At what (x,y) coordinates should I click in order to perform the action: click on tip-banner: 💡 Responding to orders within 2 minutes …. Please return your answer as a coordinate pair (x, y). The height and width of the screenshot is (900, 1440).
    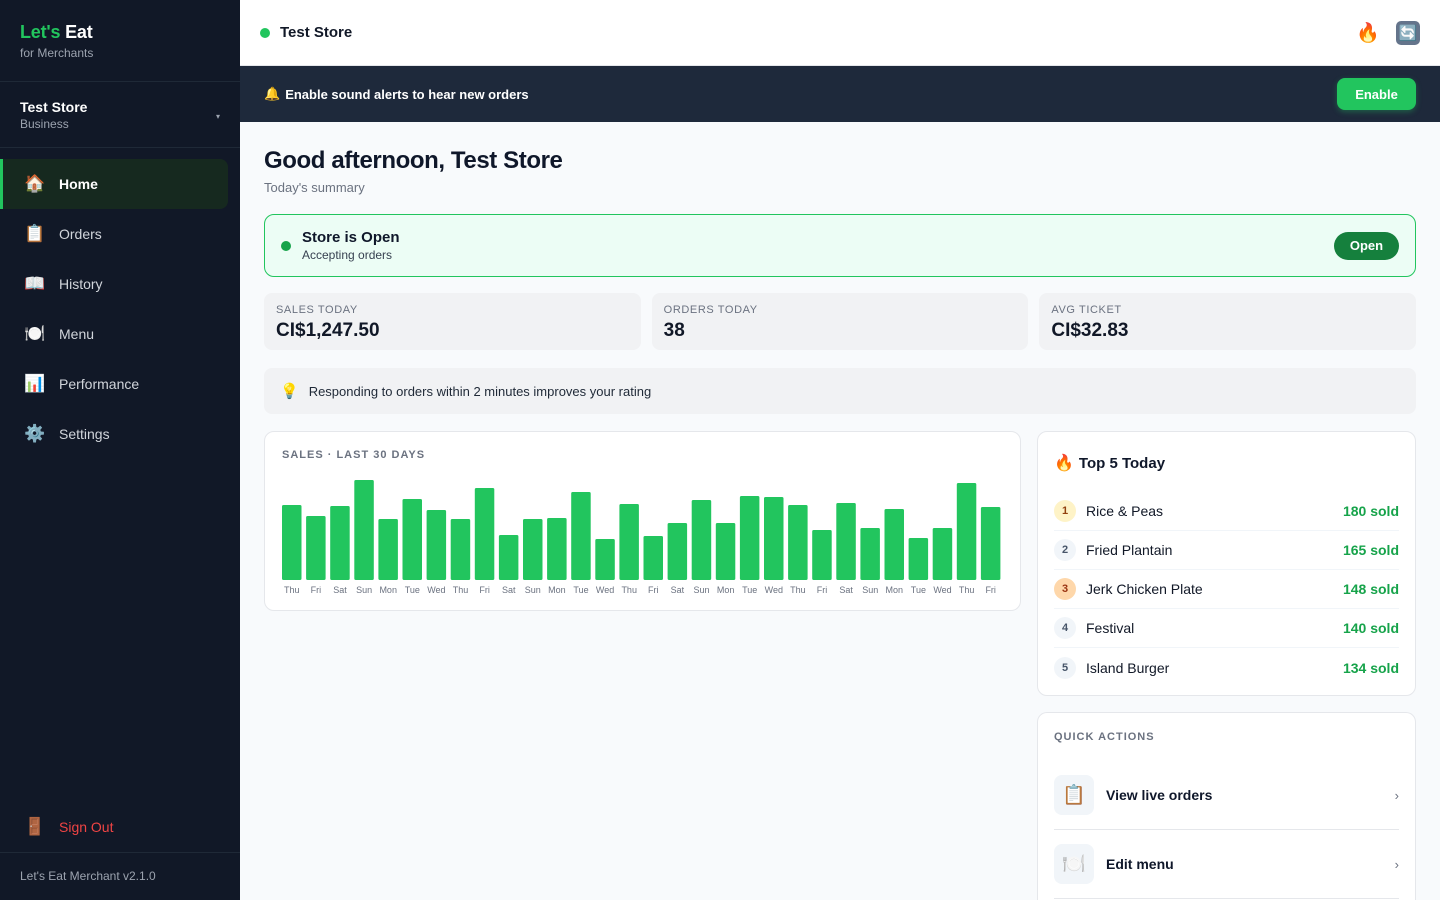
    Looking at the image, I should click on (840, 391).